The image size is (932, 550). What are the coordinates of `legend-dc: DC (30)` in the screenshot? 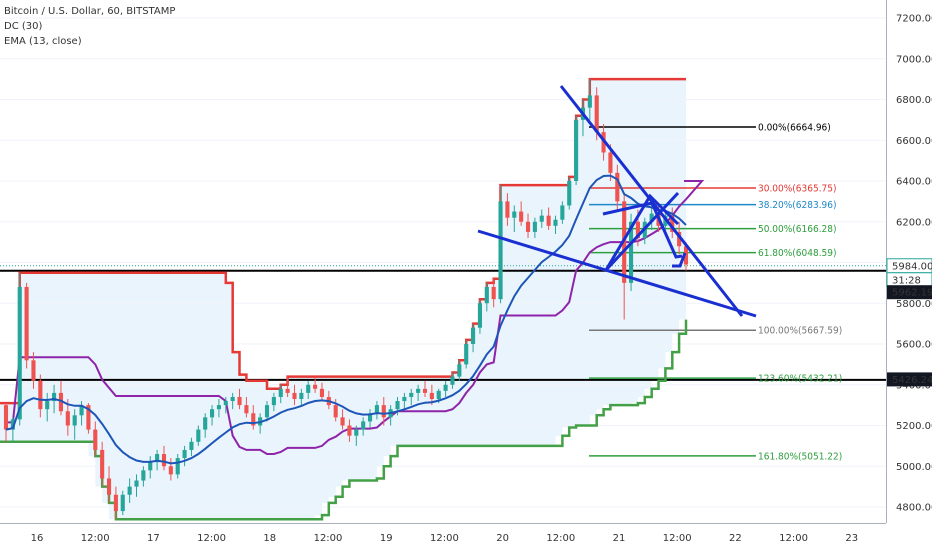 It's located at (23, 26).